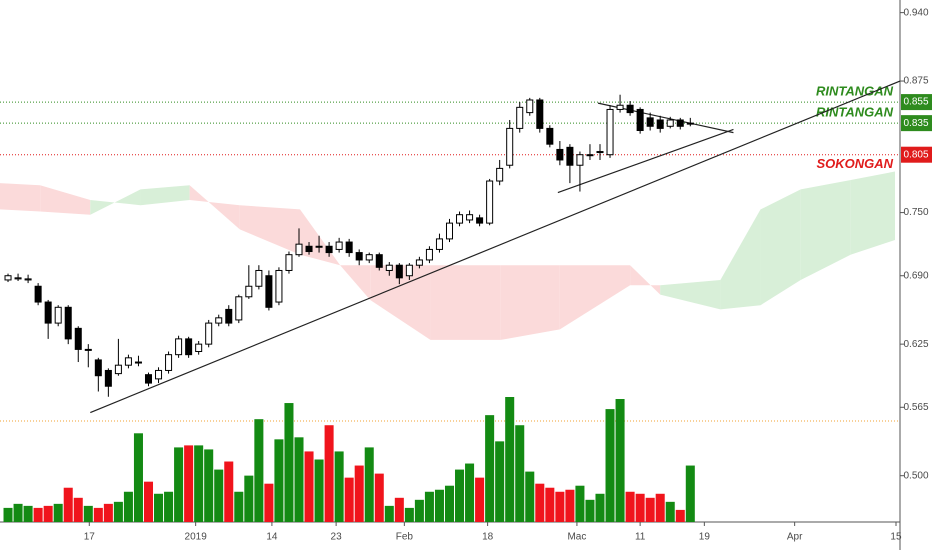  Describe the element at coordinates (915, 81) in the screenshot. I see `y-tick-label: 0.875` at that location.